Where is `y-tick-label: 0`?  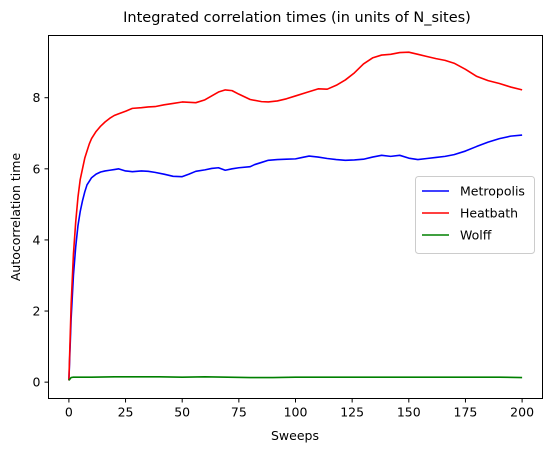
y-tick-label: 0 is located at coordinates (37, 382).